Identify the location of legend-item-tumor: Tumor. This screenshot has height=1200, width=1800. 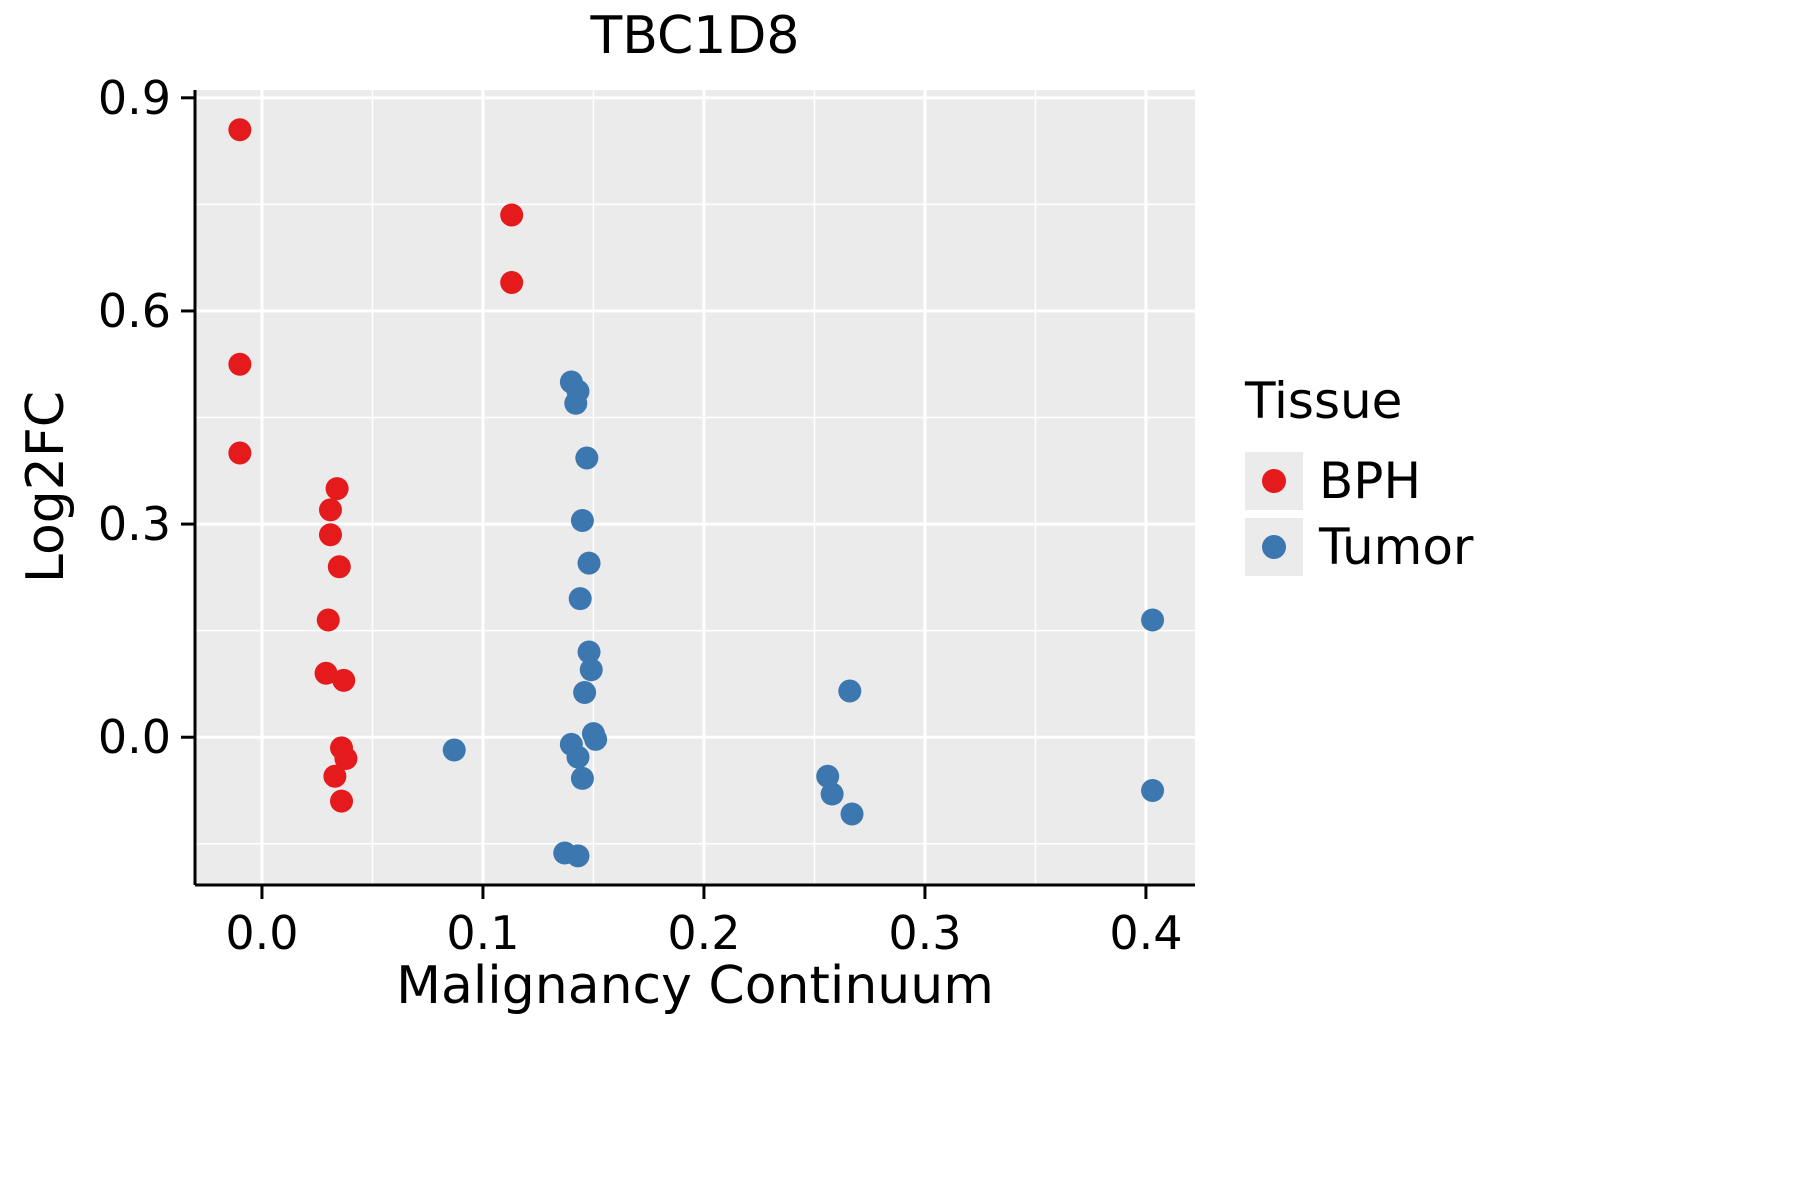
(1359, 547).